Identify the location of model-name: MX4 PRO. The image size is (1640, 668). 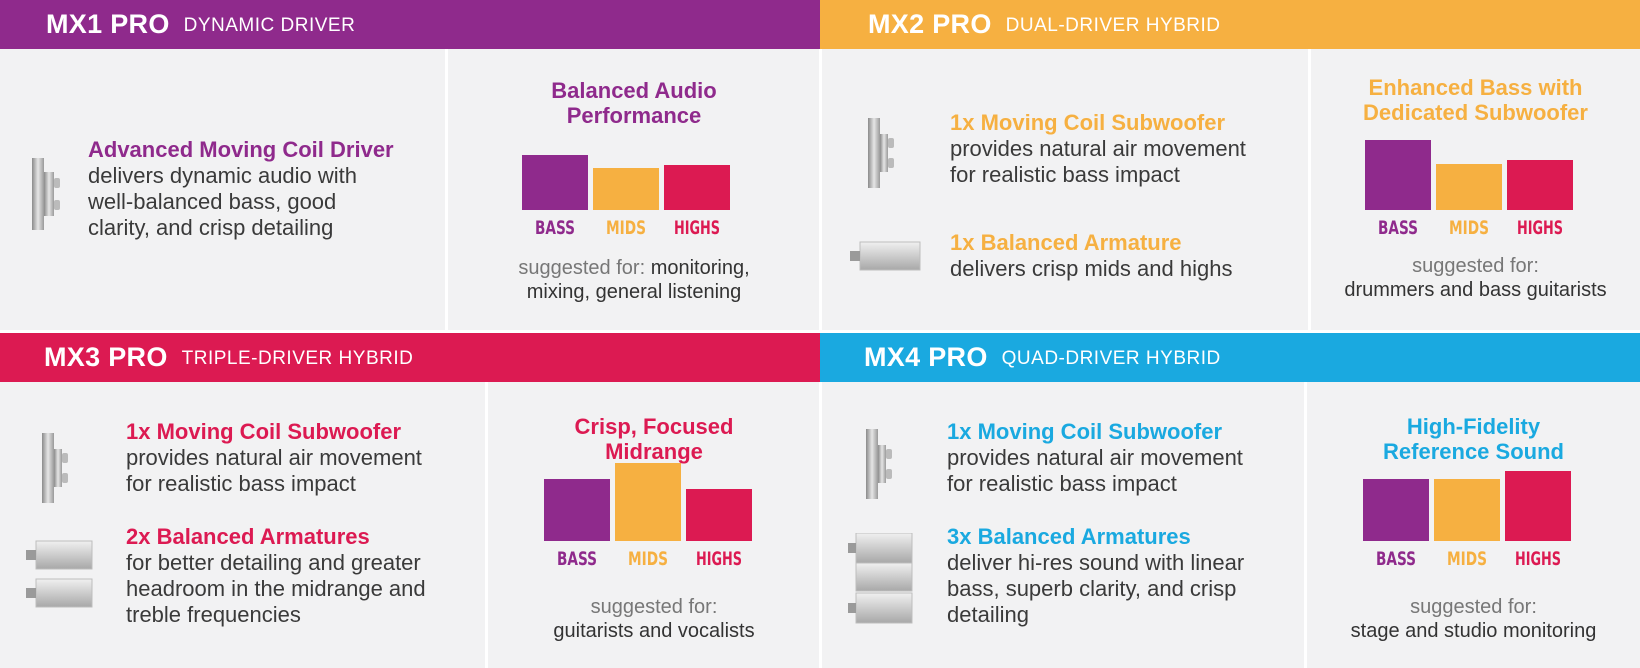
(926, 357).